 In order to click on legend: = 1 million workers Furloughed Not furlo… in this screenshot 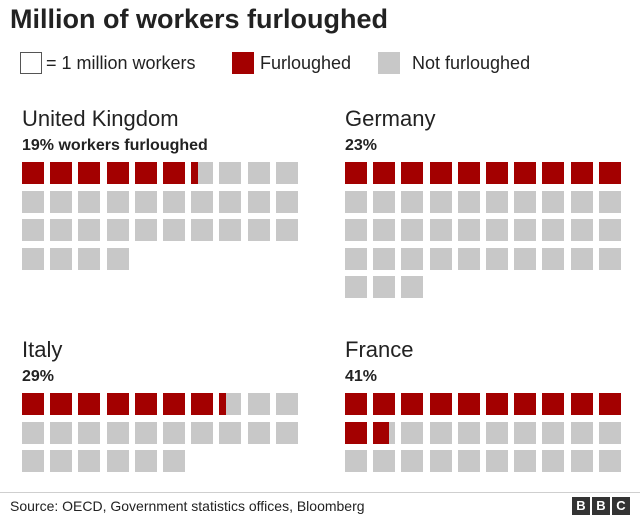, I will do `click(320, 62)`.